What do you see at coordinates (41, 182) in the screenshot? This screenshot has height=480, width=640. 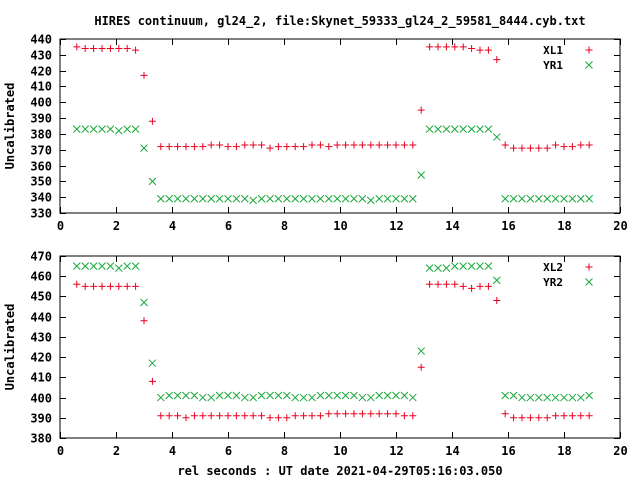 I see `y-tick-label: 350` at bounding box center [41, 182].